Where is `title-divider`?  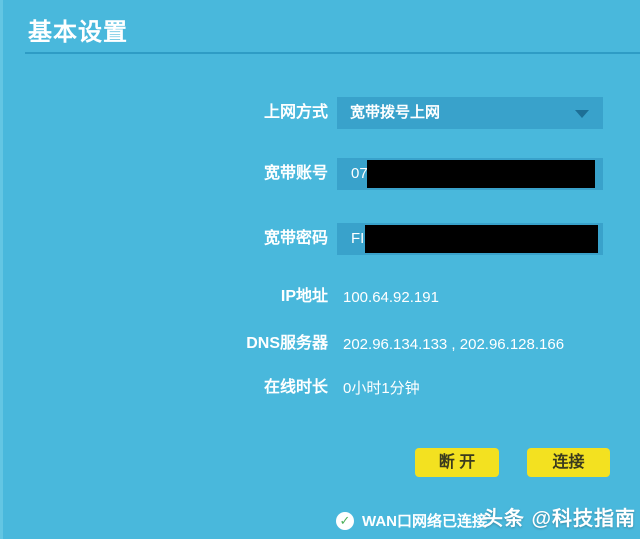 title-divider is located at coordinates (332, 53).